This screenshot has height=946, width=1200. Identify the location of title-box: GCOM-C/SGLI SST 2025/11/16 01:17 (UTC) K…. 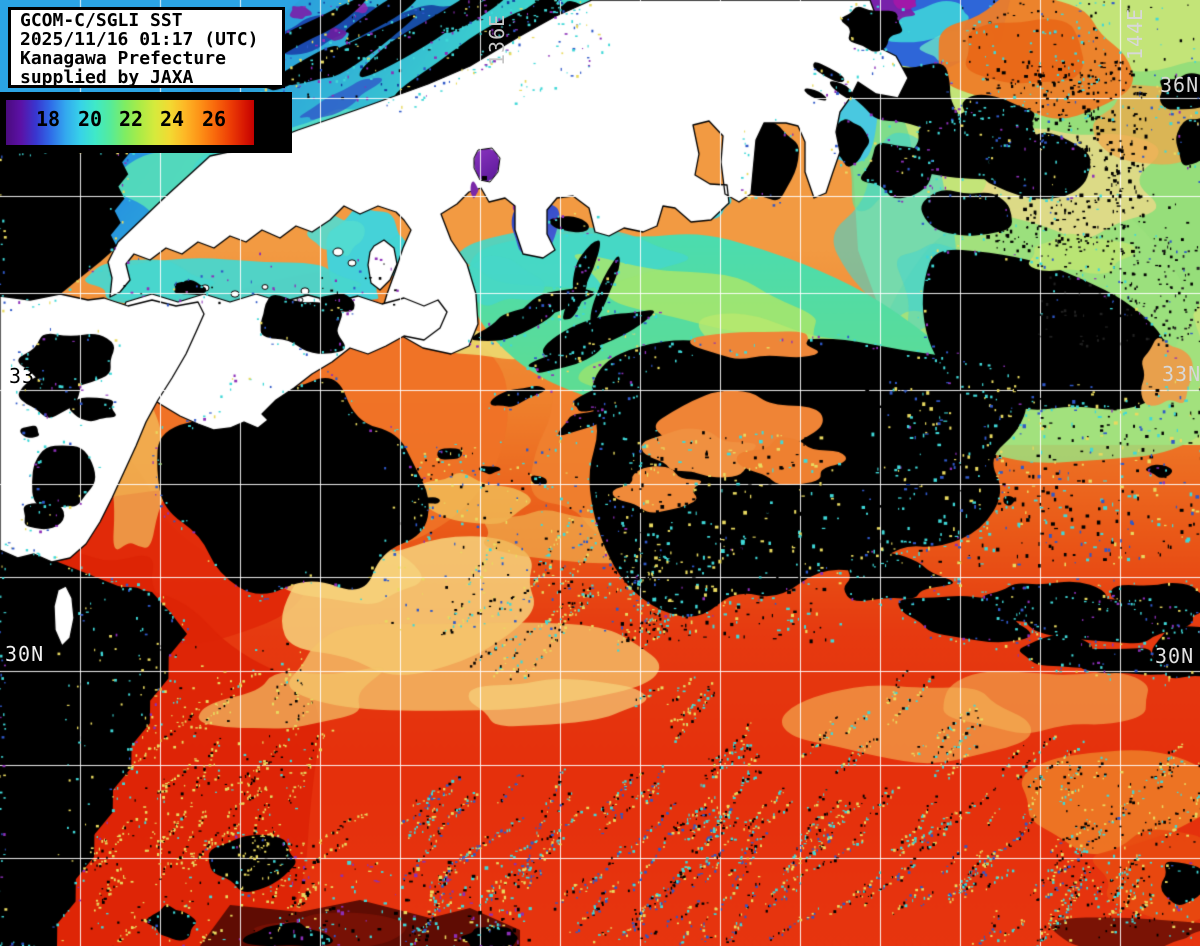
(146, 47).